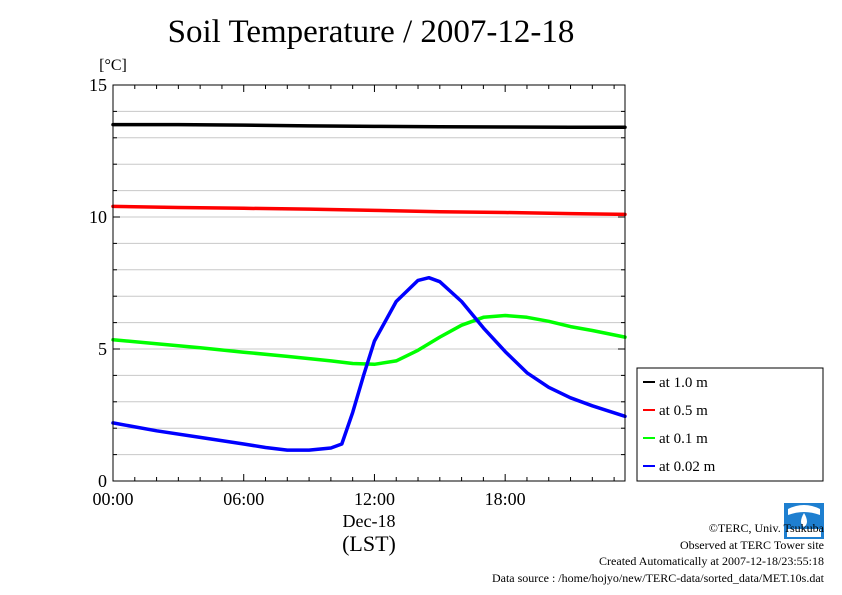 The width and height of the screenshot is (842, 595). I want to click on x-tick-label: 18:00, so click(505, 499).